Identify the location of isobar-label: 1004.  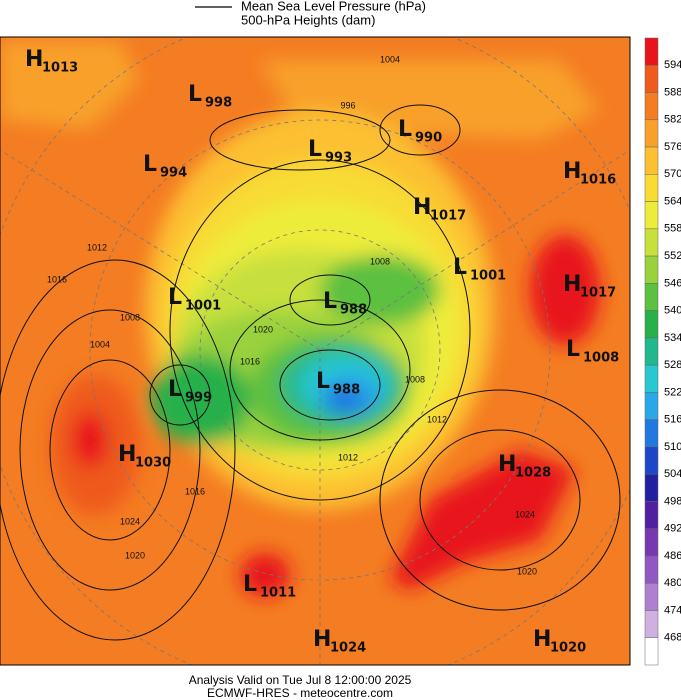
(390, 59).